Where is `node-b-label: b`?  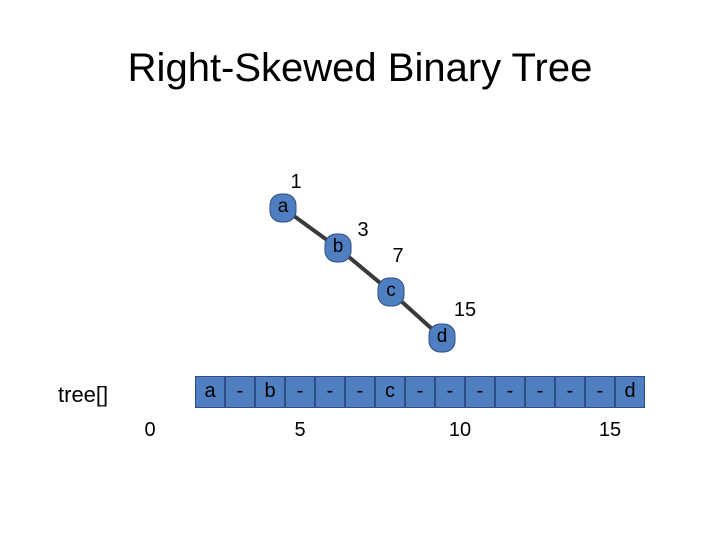 node-b-label: b is located at coordinates (338, 246).